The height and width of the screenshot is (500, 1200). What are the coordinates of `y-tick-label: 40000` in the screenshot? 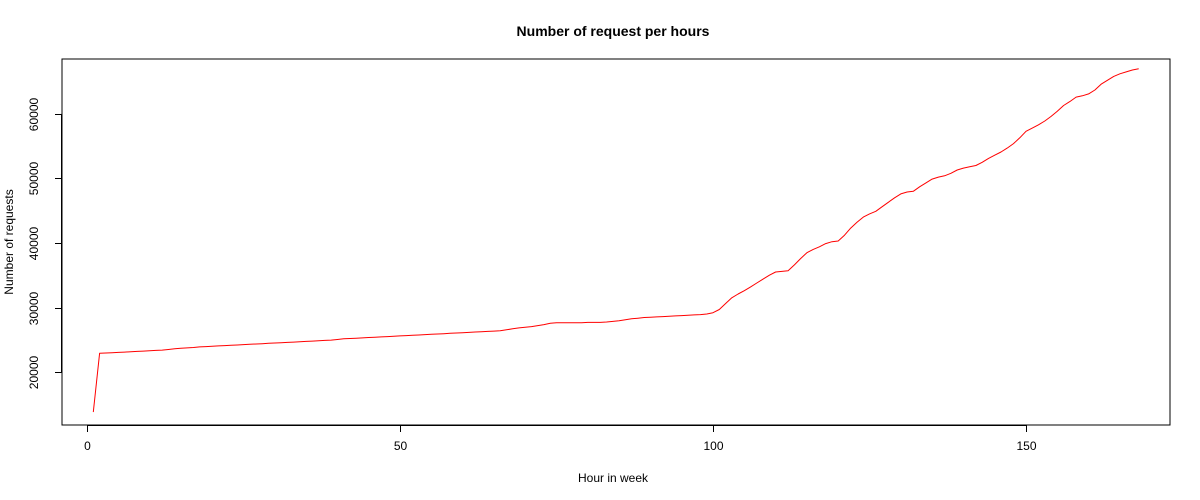 It's located at (34, 243).